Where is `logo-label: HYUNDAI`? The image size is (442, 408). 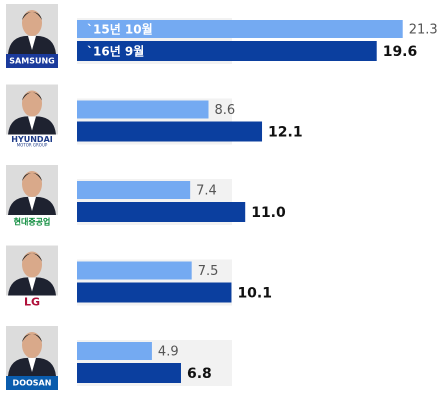
logo-label: HYUNDAI is located at coordinates (32, 139).